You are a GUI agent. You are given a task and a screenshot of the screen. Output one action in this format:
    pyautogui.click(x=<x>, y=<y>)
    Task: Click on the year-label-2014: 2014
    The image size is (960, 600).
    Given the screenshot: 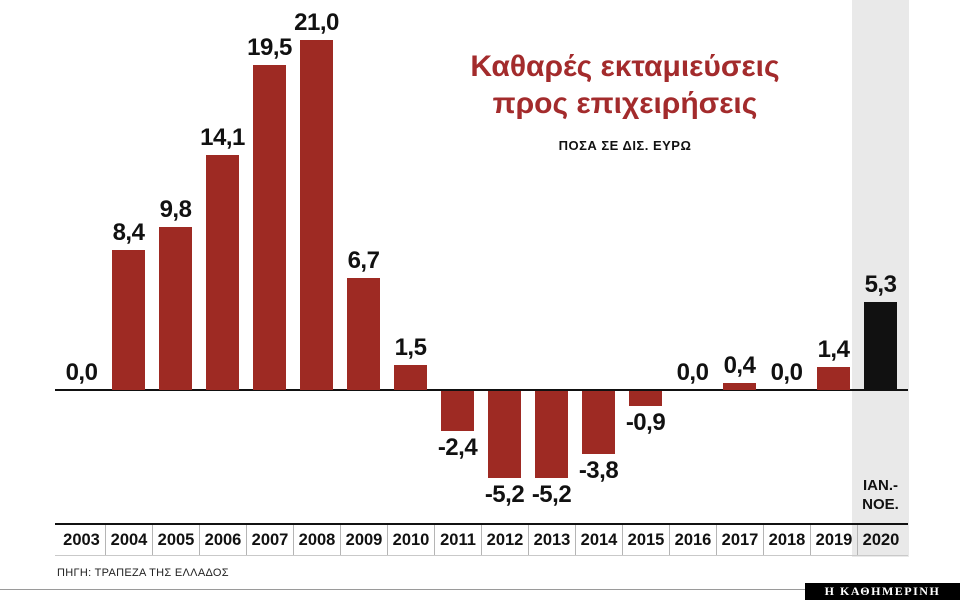 What is the action you would take?
    pyautogui.click(x=598, y=540)
    